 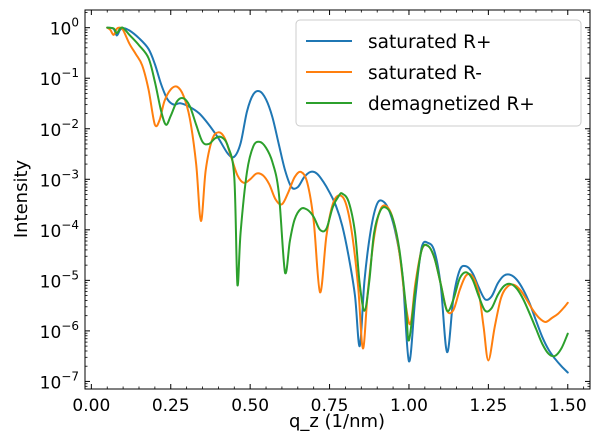 What do you see at coordinates (59, 129) in the screenshot?
I see `y-tick-label: 10⁻²` at bounding box center [59, 129].